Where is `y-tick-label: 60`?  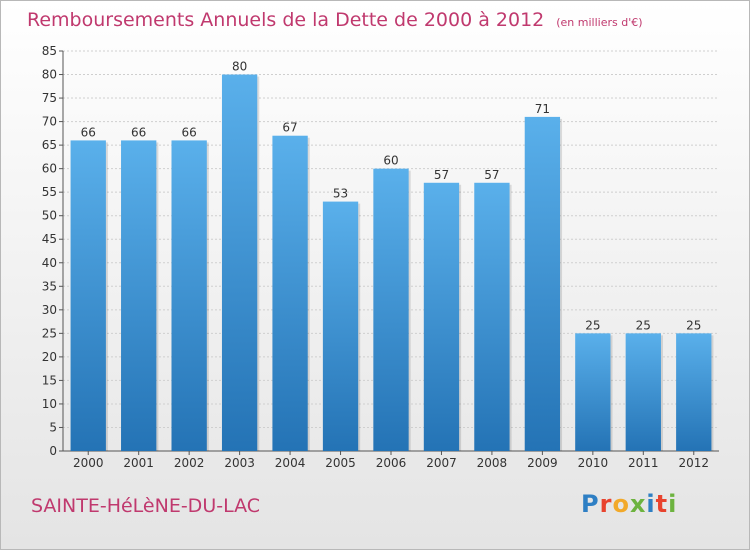
y-tick-label: 60 is located at coordinates (49, 169).